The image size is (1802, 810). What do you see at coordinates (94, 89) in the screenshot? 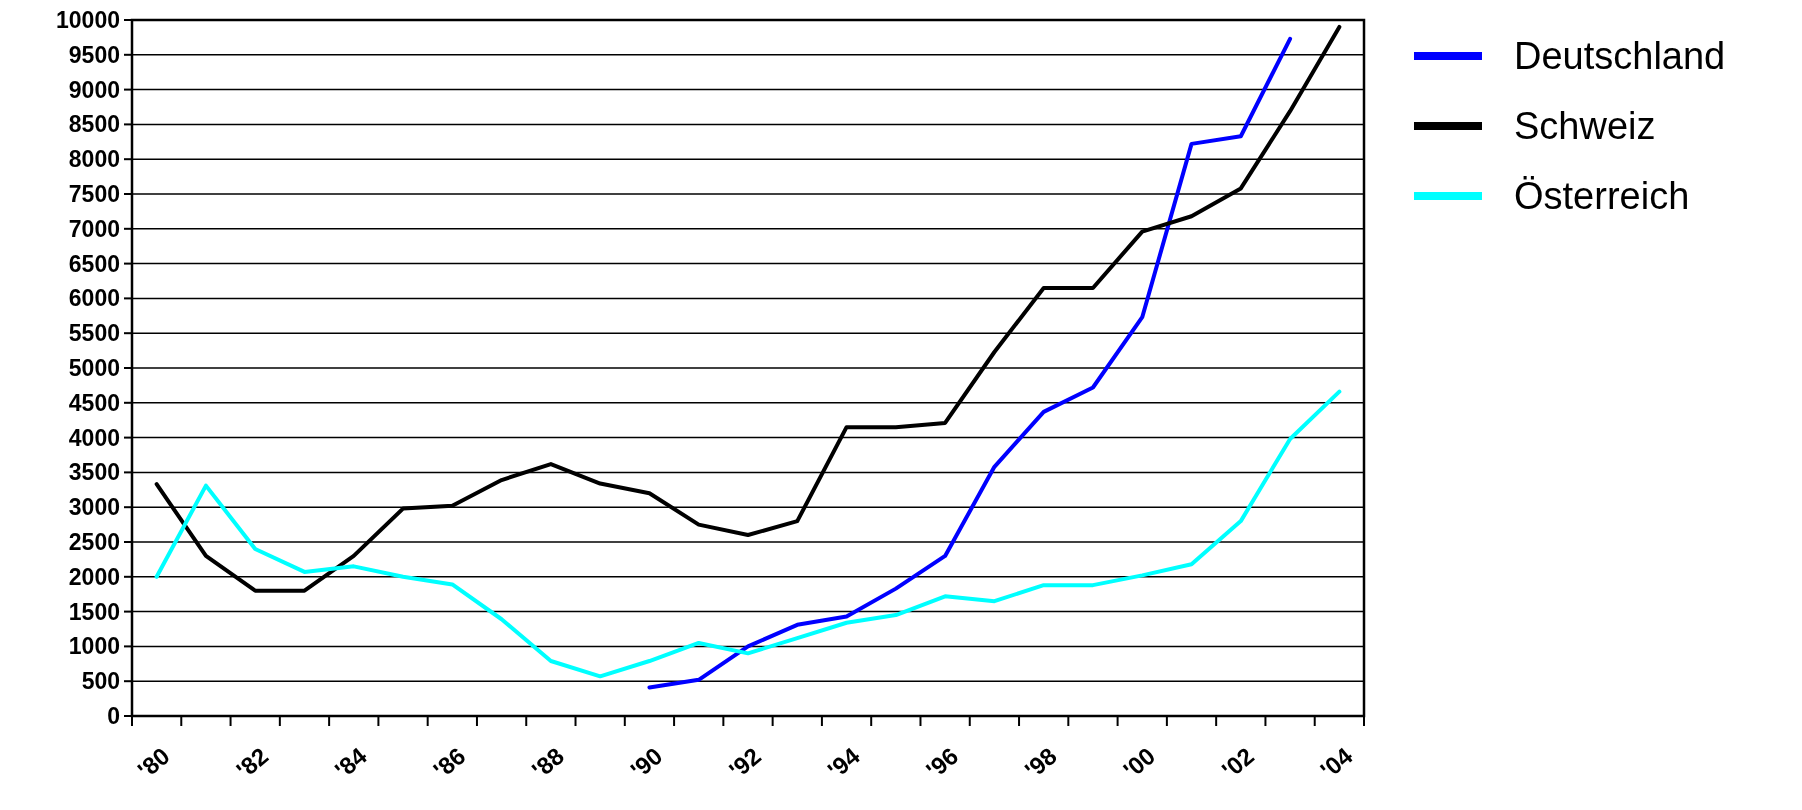
I see `y-tick-label: 9000` at bounding box center [94, 89].